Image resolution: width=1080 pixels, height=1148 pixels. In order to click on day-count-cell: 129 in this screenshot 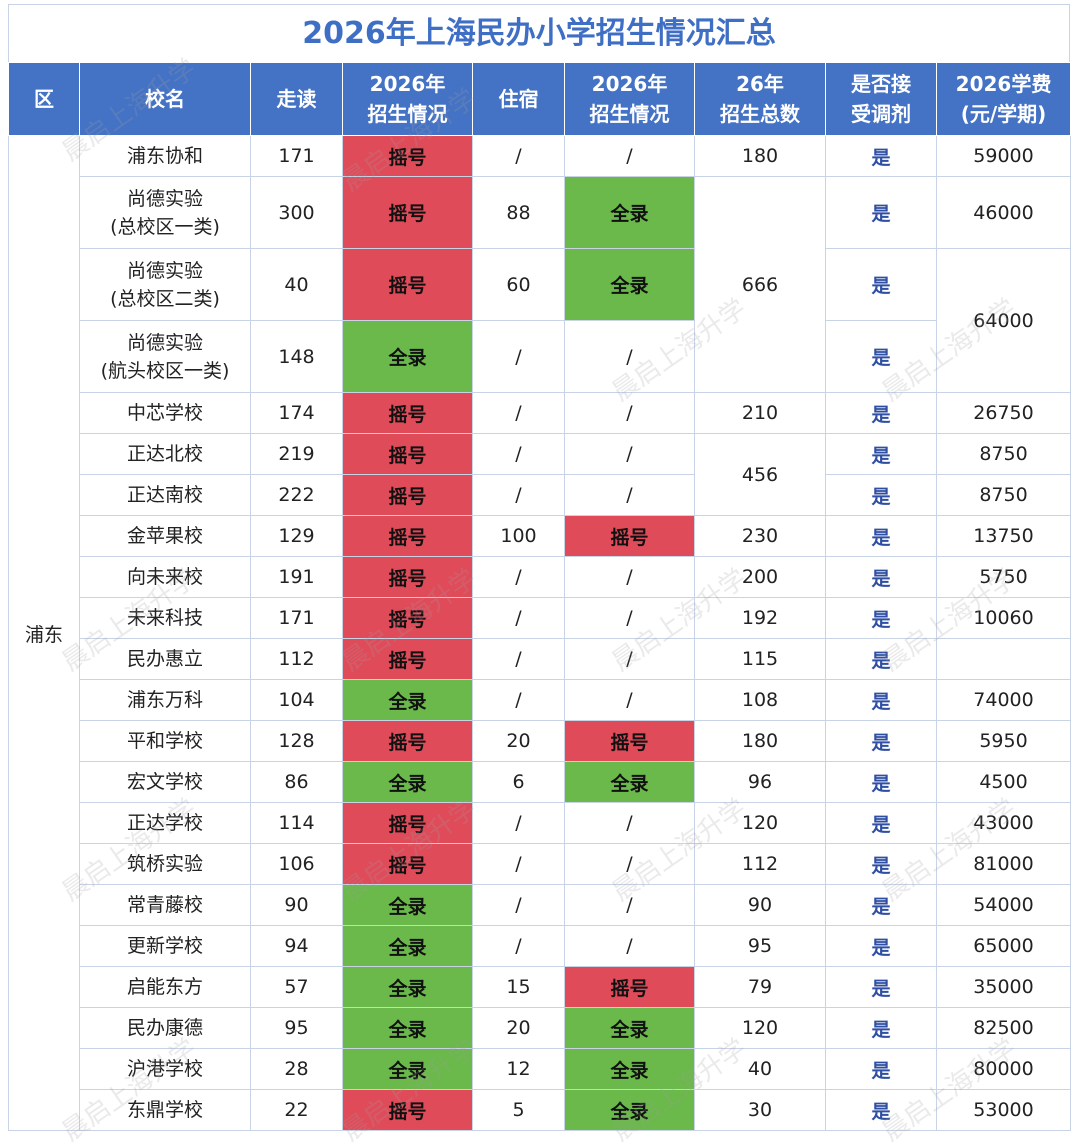, I will do `click(296, 536)`.